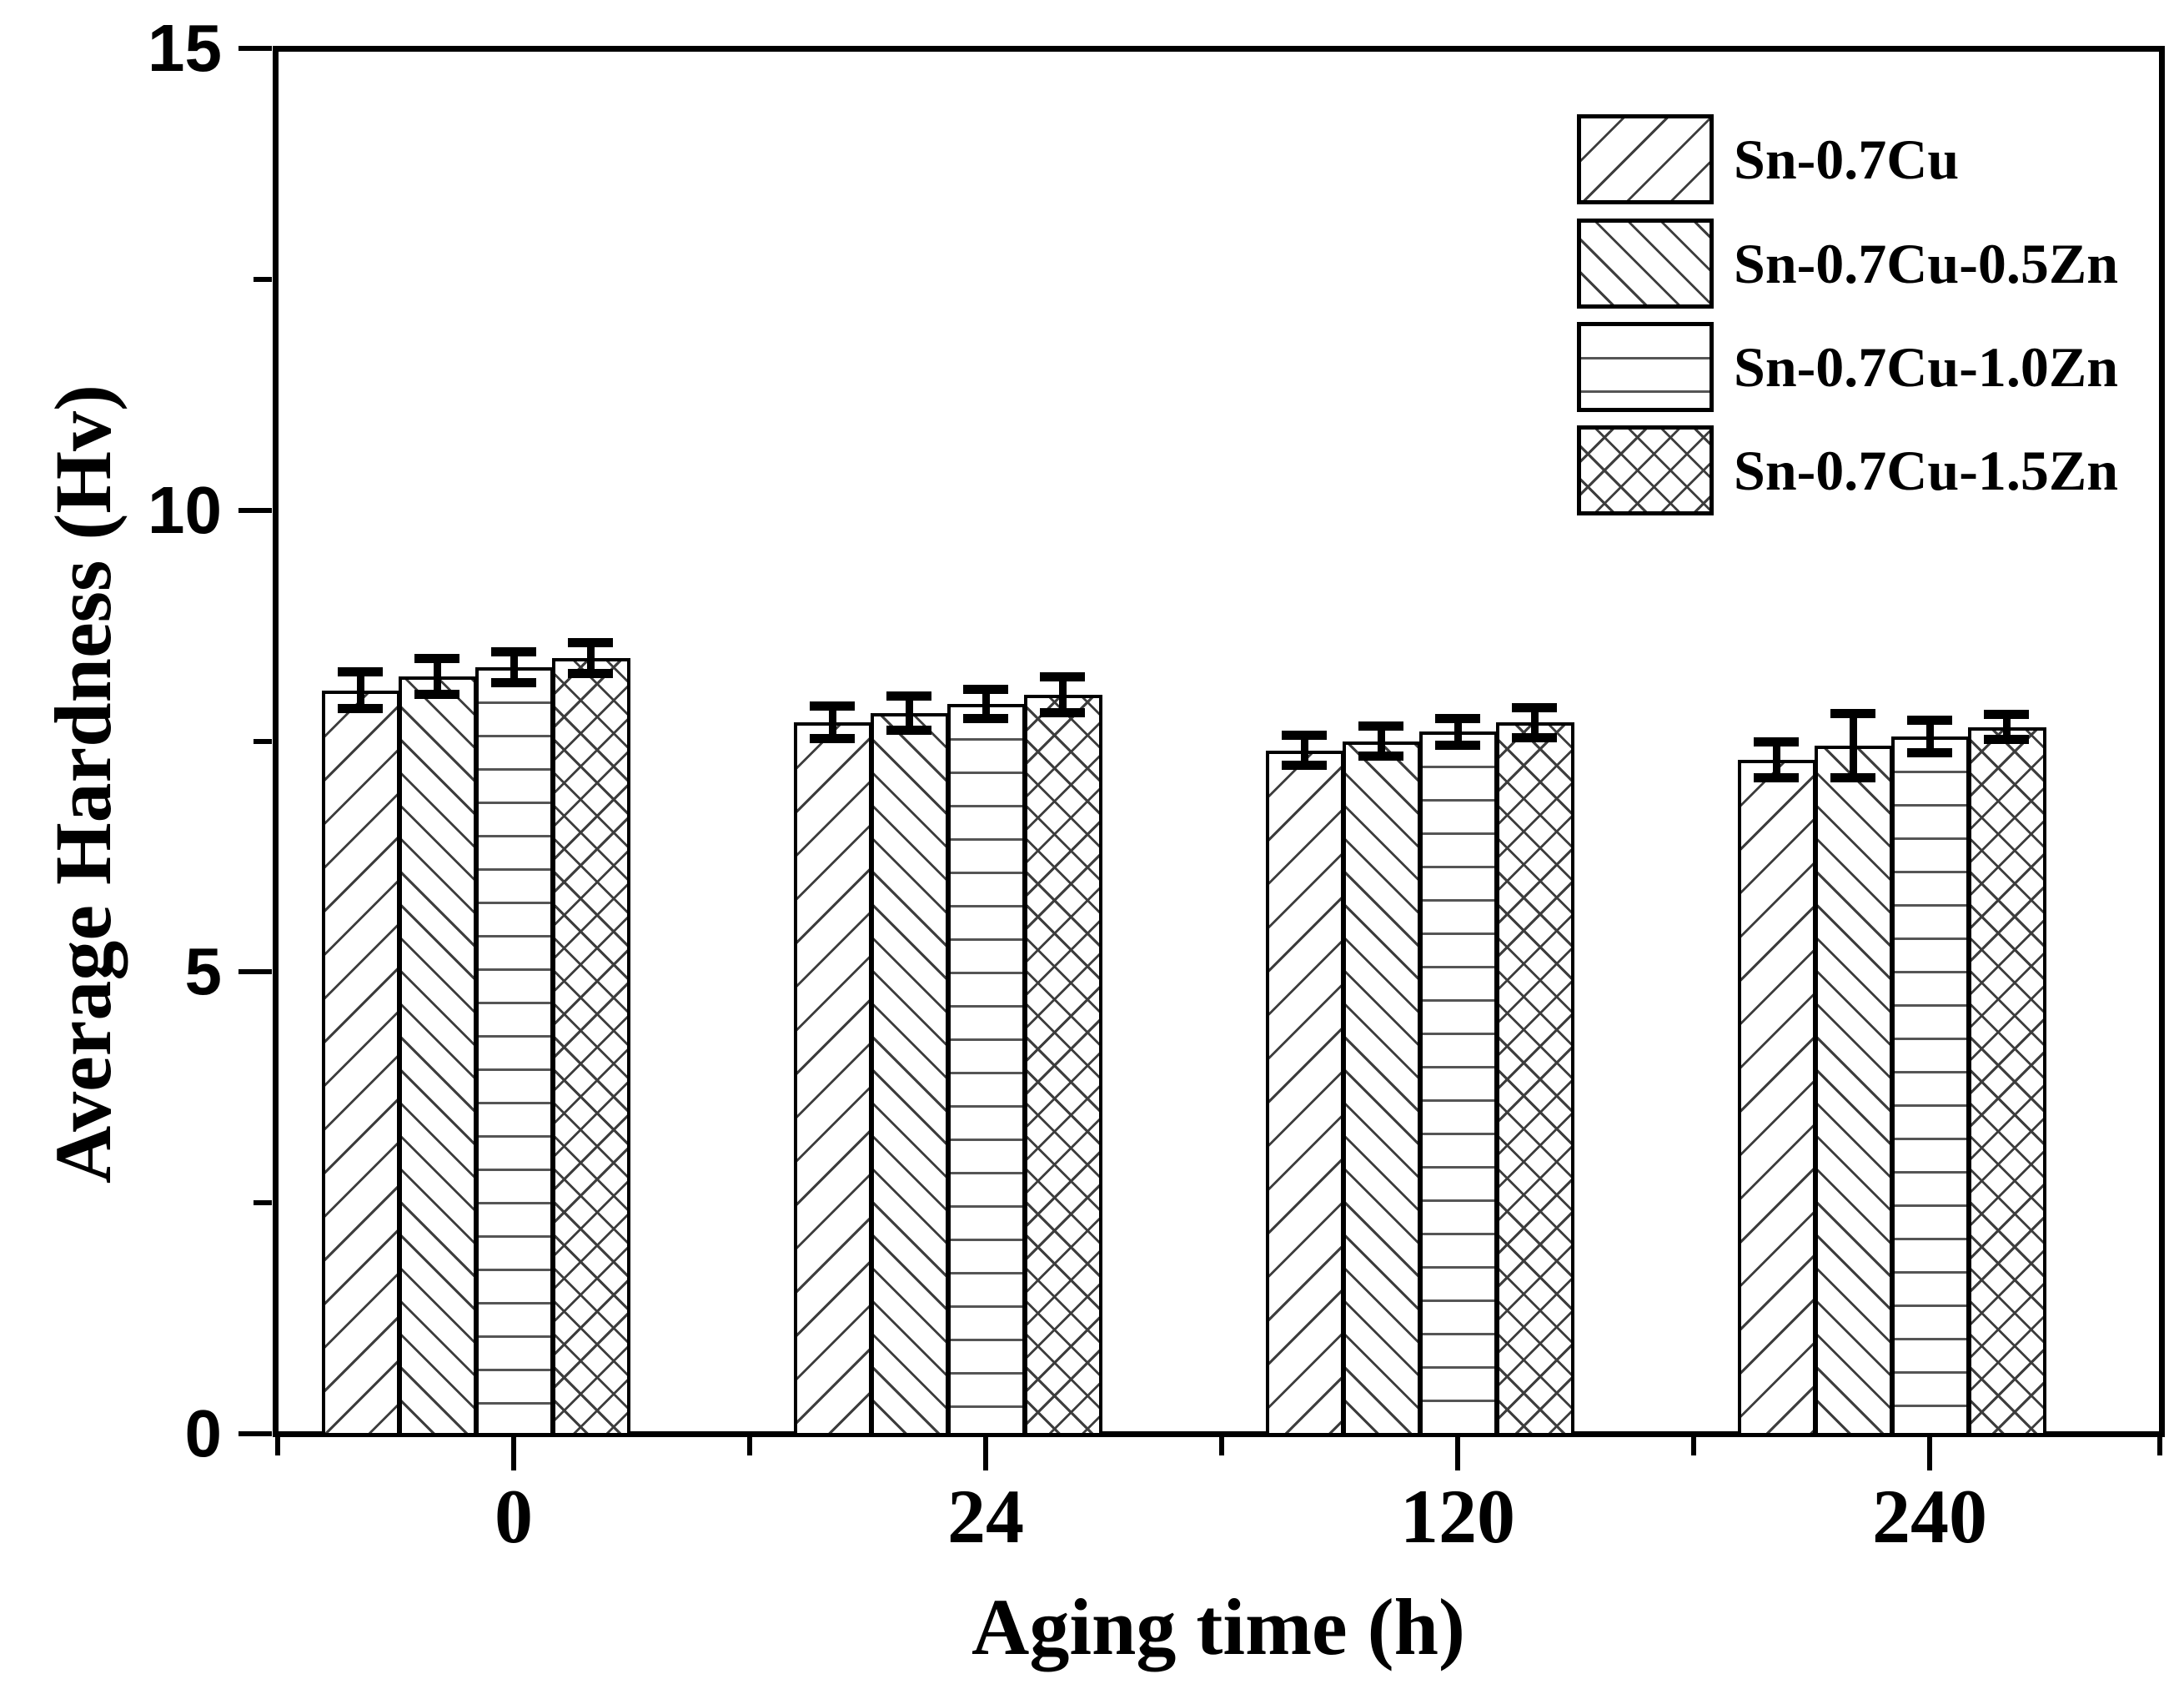 Image resolution: width=2184 pixels, height=1684 pixels. What do you see at coordinates (1645, 159) in the screenshot?
I see `legend-swatch-Sn-0.7Cu` at bounding box center [1645, 159].